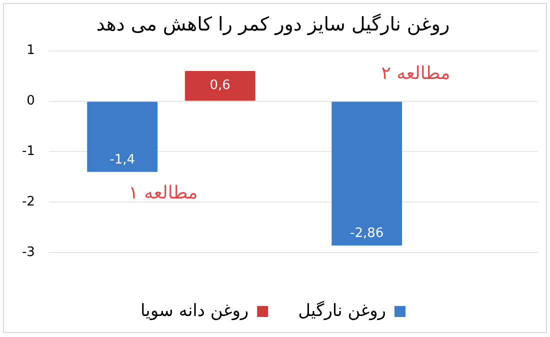 The width and height of the screenshot is (550, 337). Describe the element at coordinates (123, 160) in the screenshot. I see `data-label: -1,4` at that location.